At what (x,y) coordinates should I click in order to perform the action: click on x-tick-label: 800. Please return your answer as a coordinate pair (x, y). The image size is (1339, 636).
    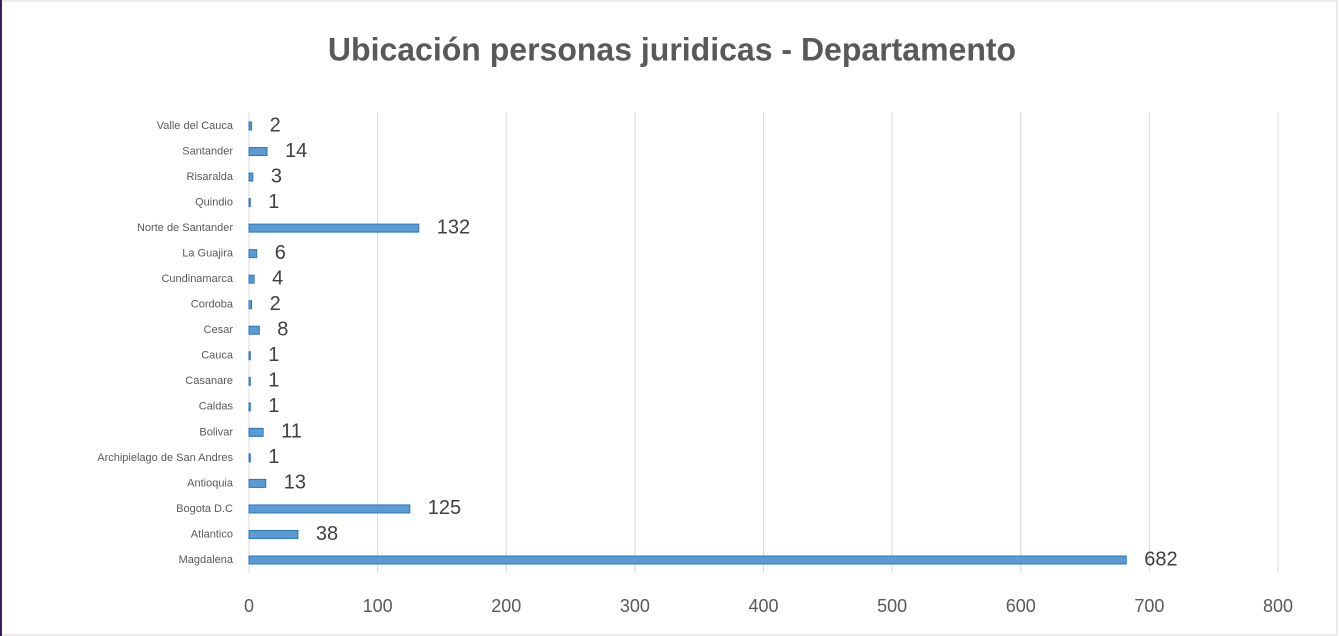
    Looking at the image, I should click on (1278, 606).